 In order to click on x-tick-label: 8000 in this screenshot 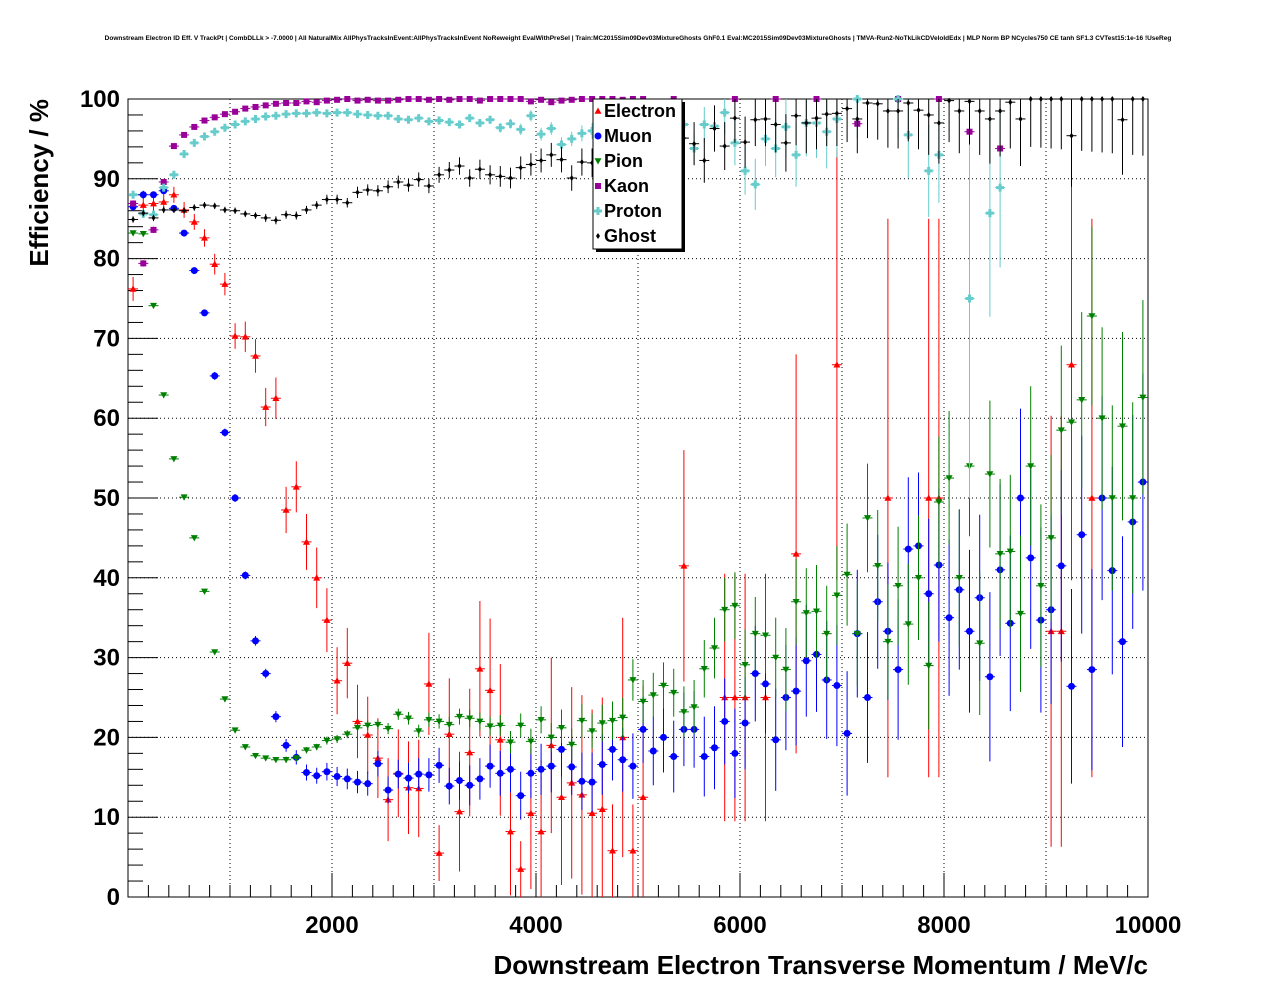, I will do `click(943, 925)`.